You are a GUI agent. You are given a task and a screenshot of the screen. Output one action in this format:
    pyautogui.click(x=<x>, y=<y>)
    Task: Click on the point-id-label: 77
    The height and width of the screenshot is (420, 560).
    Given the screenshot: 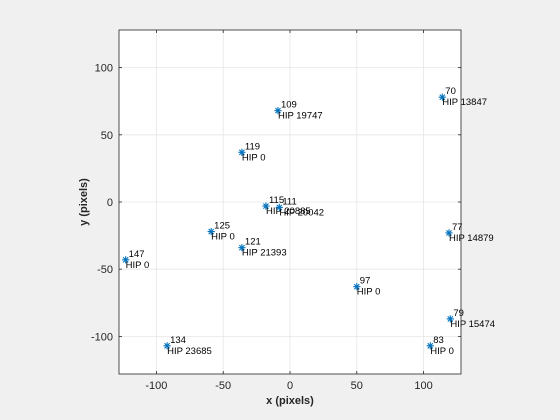 What is the action you would take?
    pyautogui.click(x=457, y=227)
    